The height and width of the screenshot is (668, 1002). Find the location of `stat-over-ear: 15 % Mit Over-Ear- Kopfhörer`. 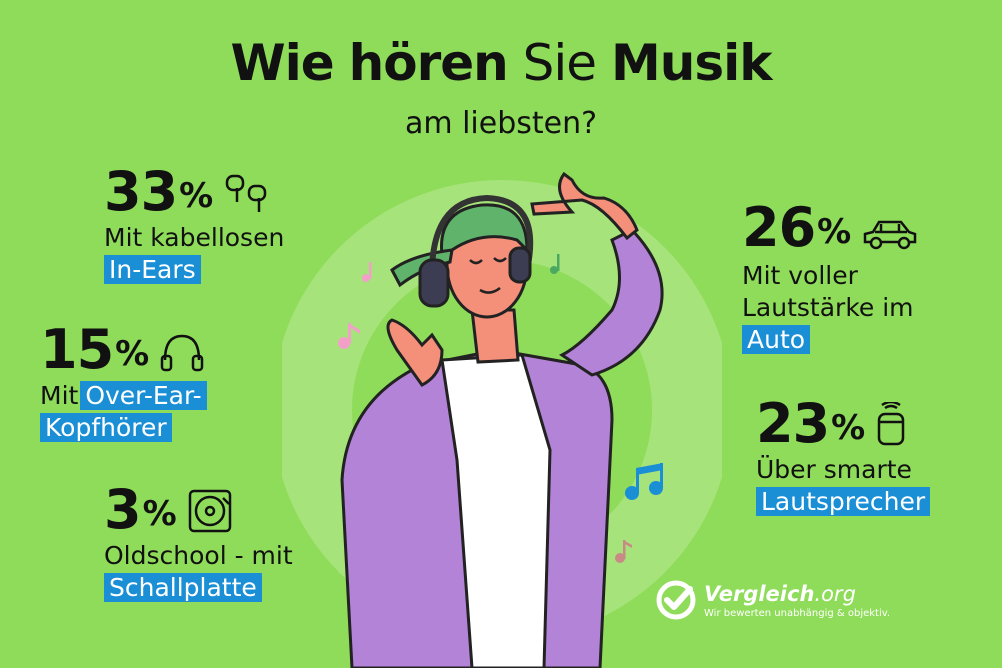

stat-over-ear: 15 % Mit Over-Ear- Kopfhörer is located at coordinates (123, 383).